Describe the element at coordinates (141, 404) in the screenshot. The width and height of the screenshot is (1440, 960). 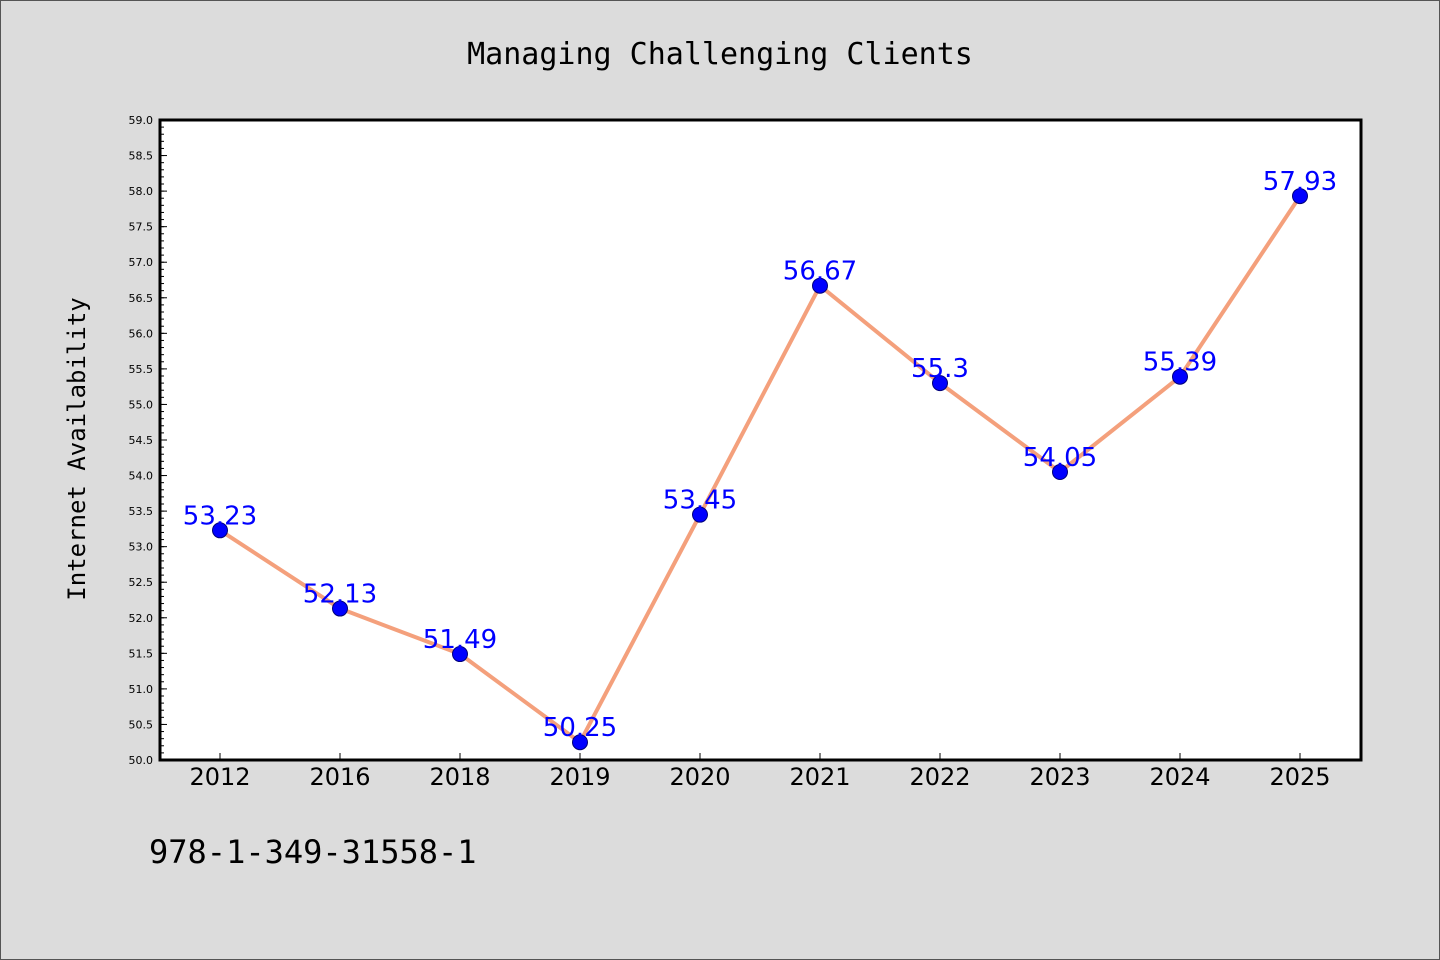
I see `y-tick-label: 55.0` at that location.